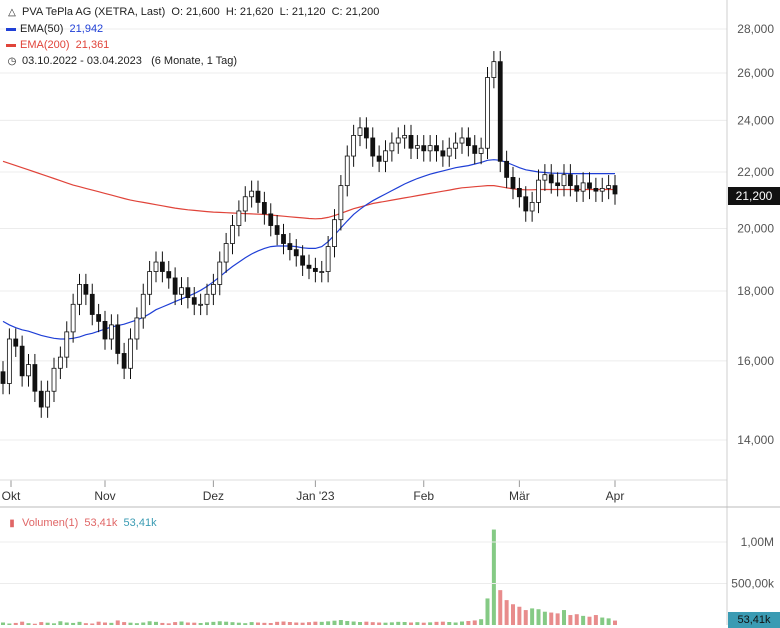 The height and width of the screenshot is (628, 780). What do you see at coordinates (755, 291) in the screenshot?
I see `price-tick-label: 18,000` at bounding box center [755, 291].